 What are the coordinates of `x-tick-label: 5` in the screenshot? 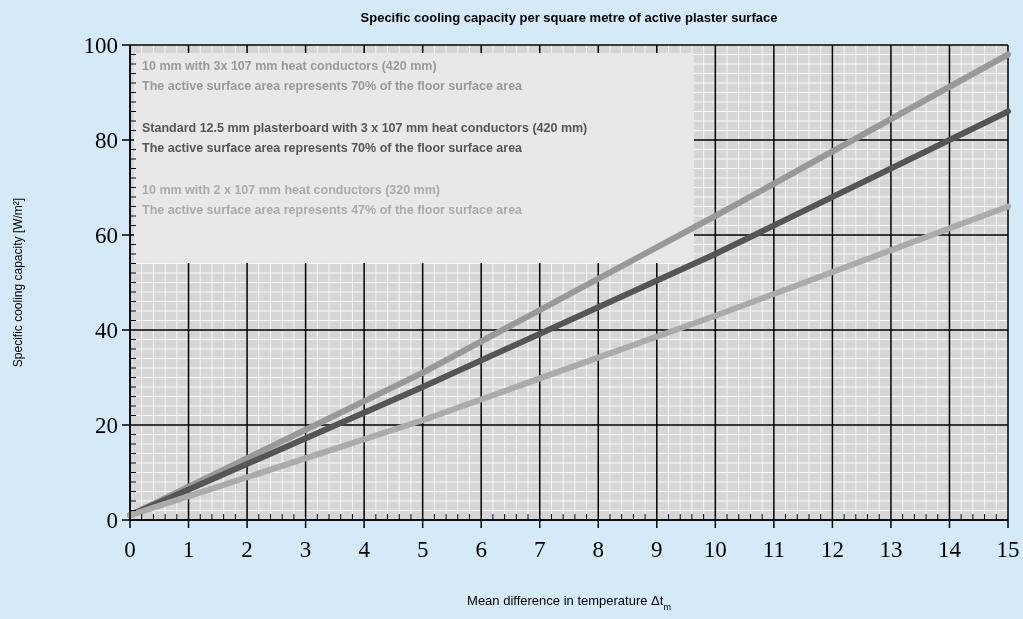 It's located at (422, 549).